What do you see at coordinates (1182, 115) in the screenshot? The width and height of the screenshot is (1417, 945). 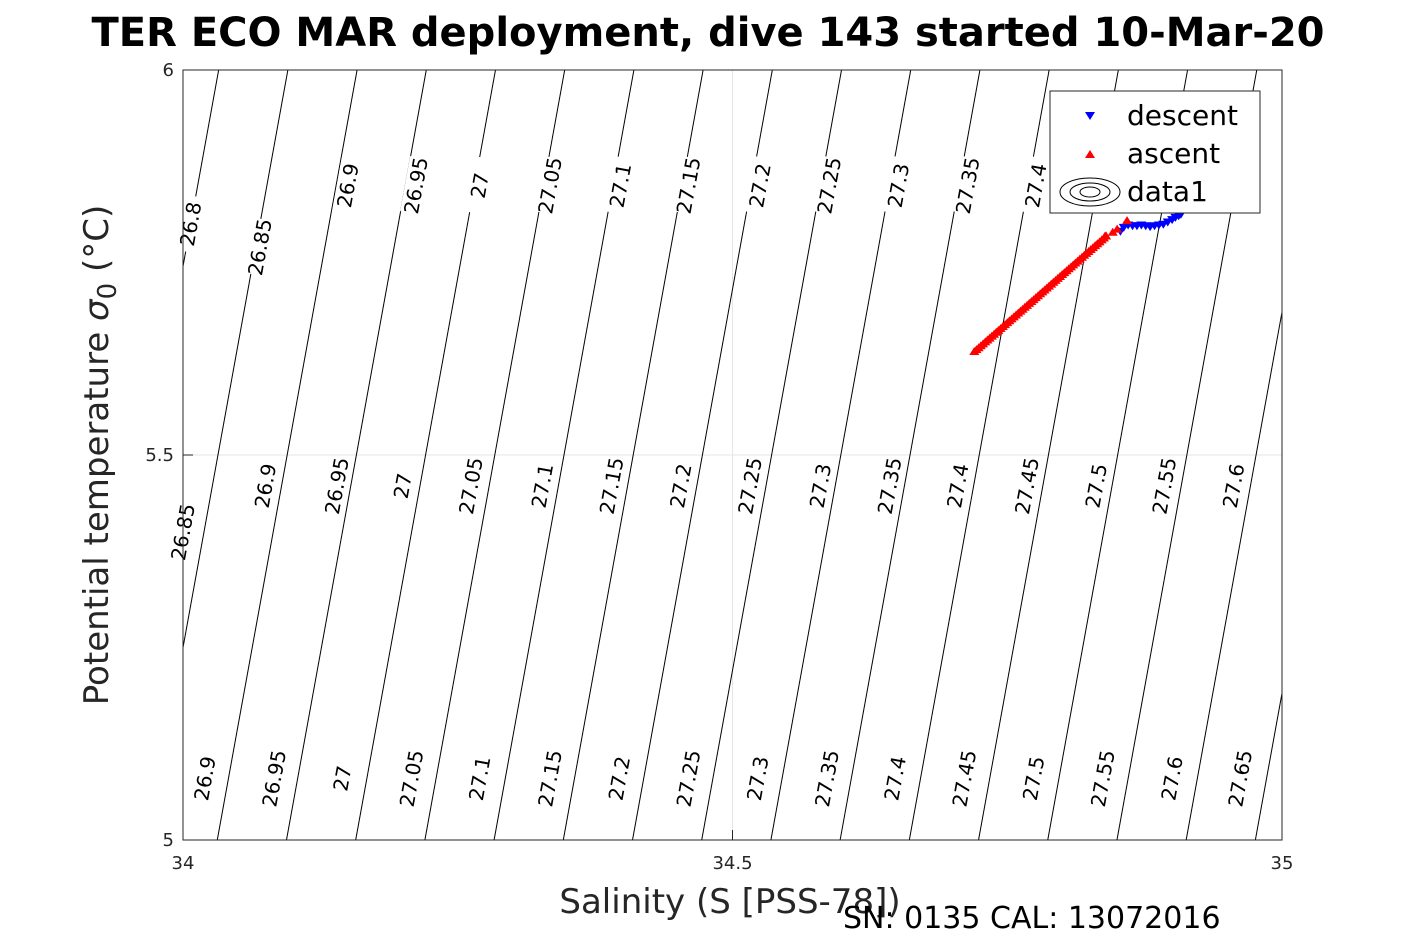 I see `legend-descent-label: descent` at bounding box center [1182, 115].